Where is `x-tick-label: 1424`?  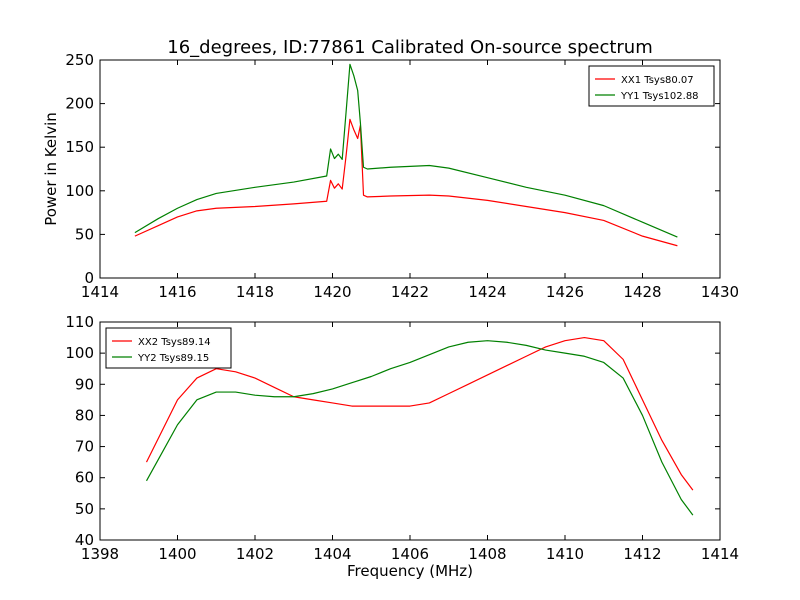
x-tick-label: 1424 is located at coordinates (487, 292).